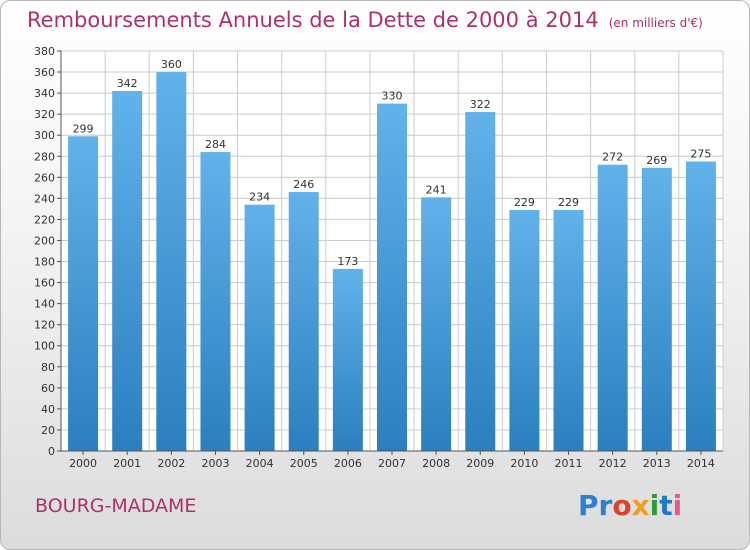 The image size is (750, 550). I want to click on y-tick-label: 300, so click(44, 135).